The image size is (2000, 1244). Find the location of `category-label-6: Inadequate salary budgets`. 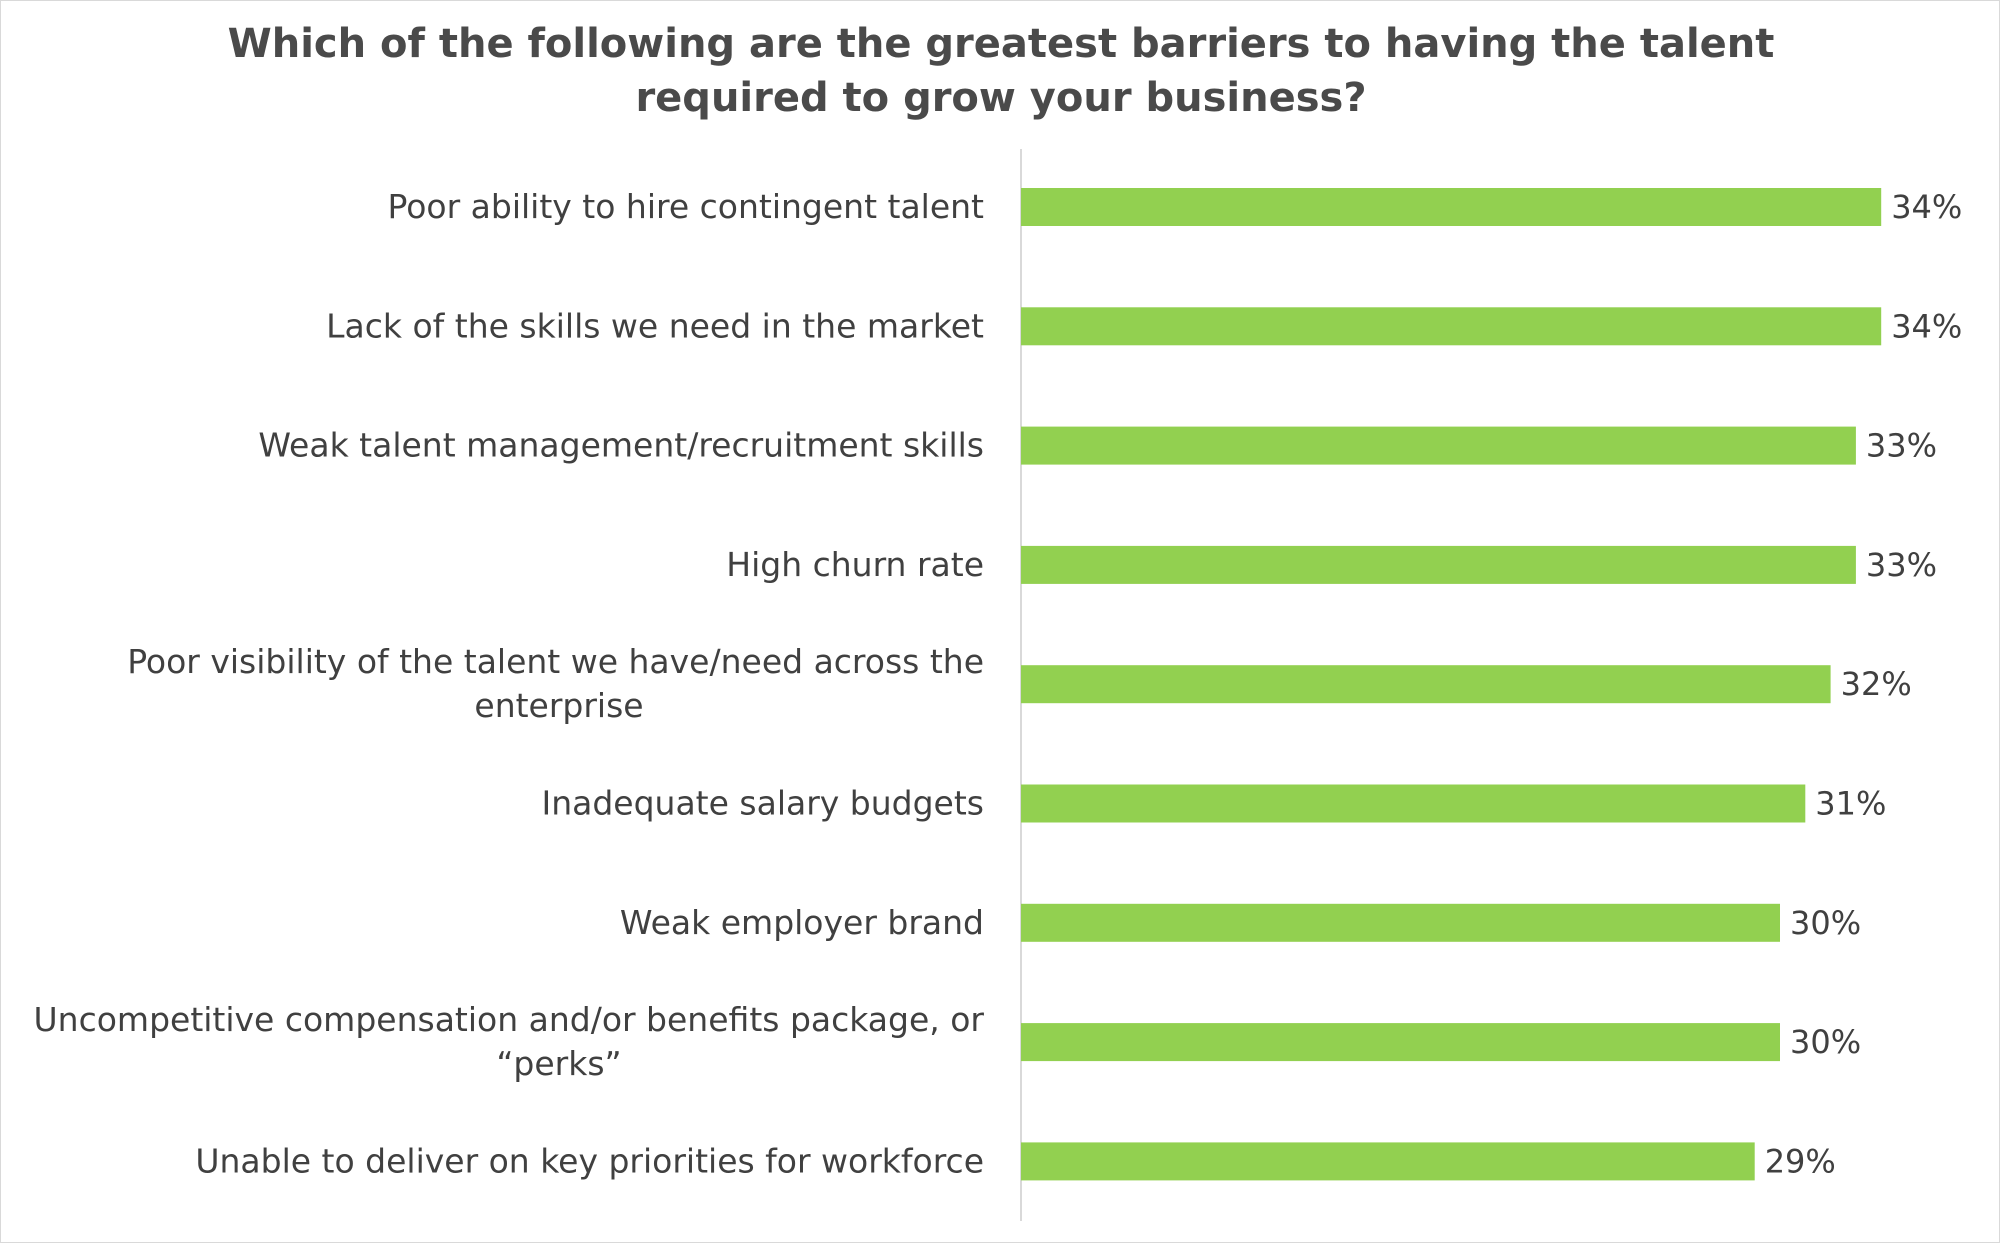

category-label-6: Inadequate salary budgets is located at coordinates (762, 803).